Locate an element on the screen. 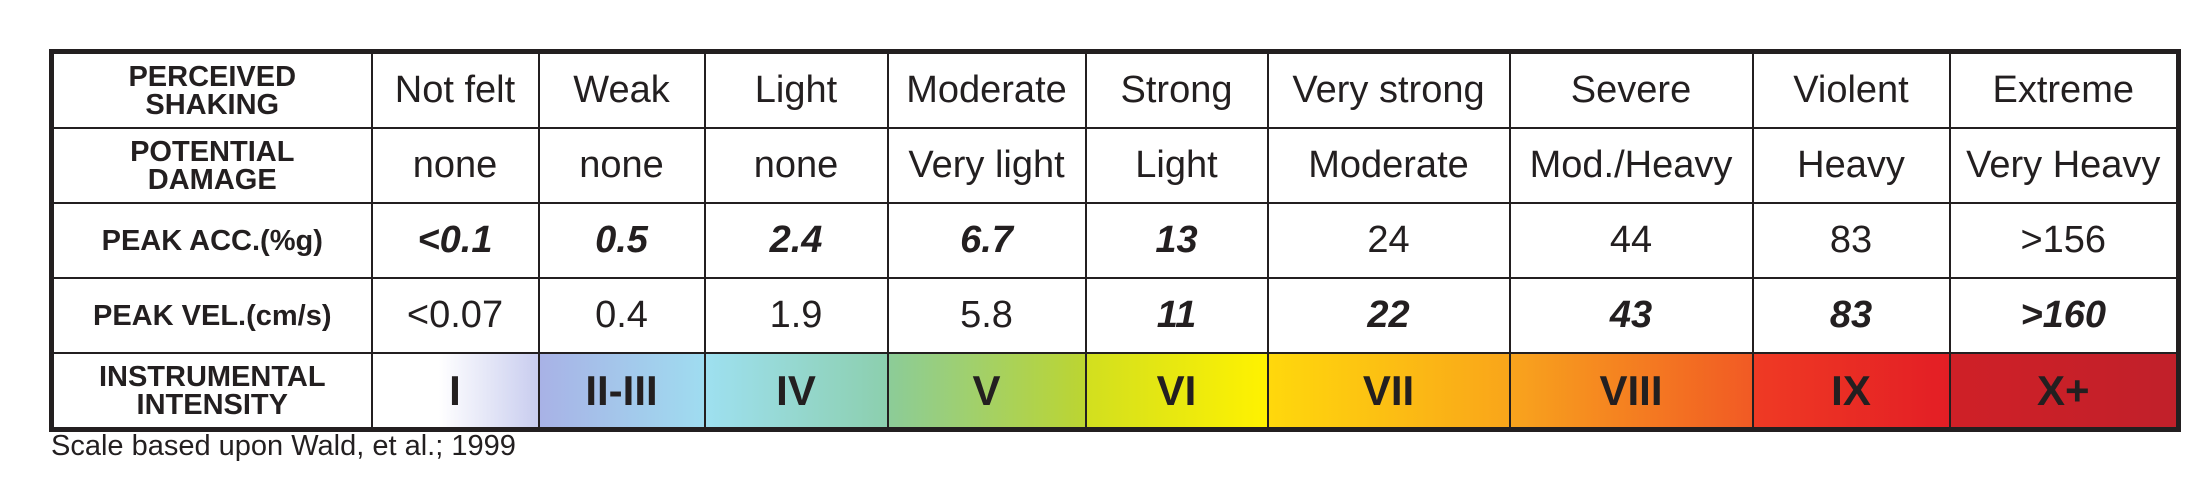 The image size is (2186, 477). row-header: PEAK VEL.(cm/s) is located at coordinates (211, 315).